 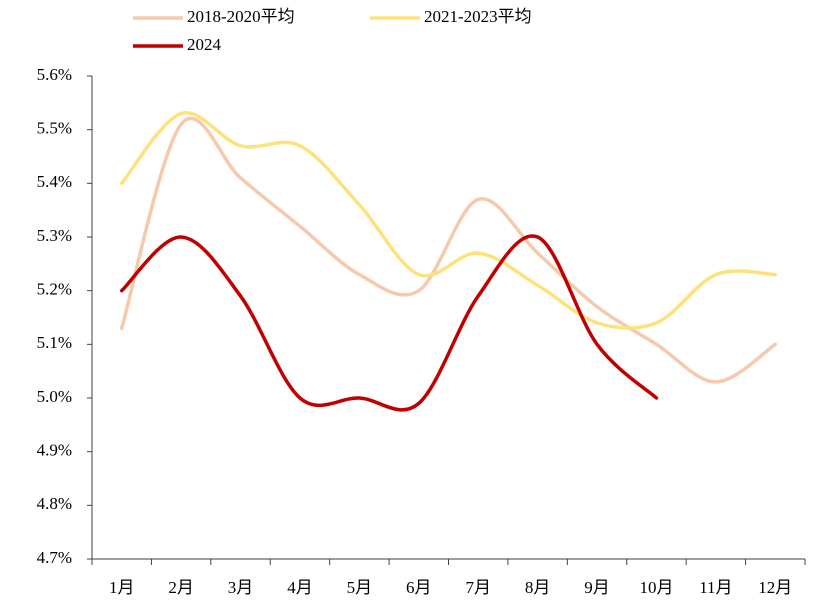 I want to click on x-tick-label: 9月, so click(x=597, y=587).